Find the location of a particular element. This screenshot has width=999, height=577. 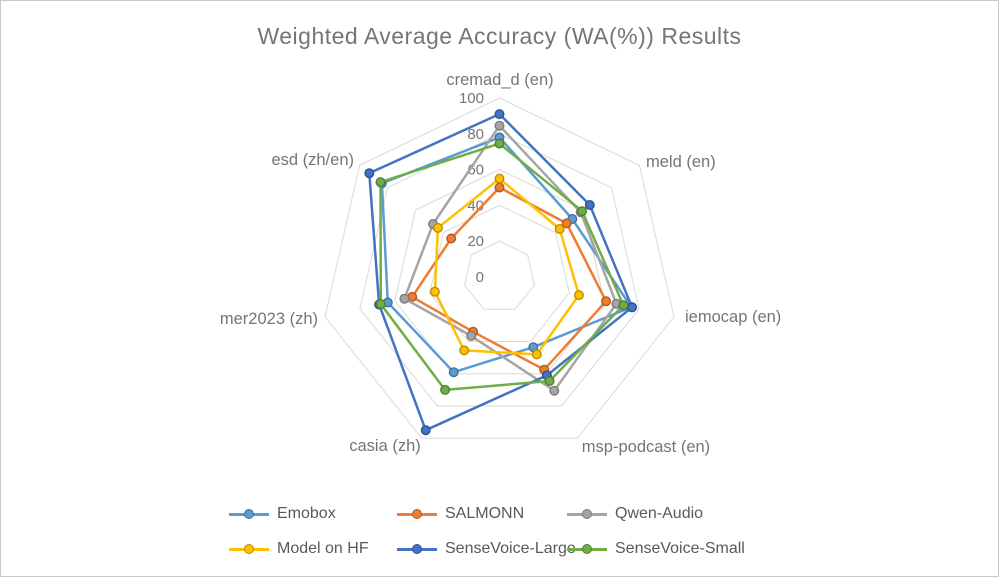

legend-label: Qwen-Audio is located at coordinates (659, 513).